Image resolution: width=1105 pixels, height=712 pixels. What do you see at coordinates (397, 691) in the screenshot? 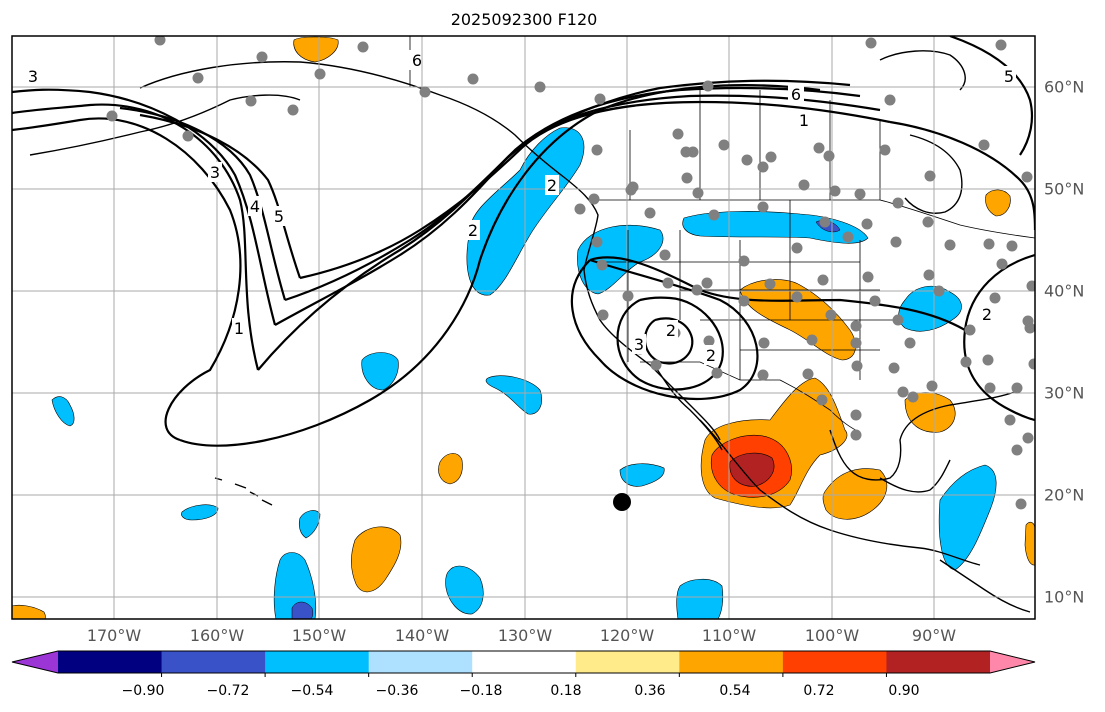
I see `colorbar-tick: −0.36` at bounding box center [397, 691].